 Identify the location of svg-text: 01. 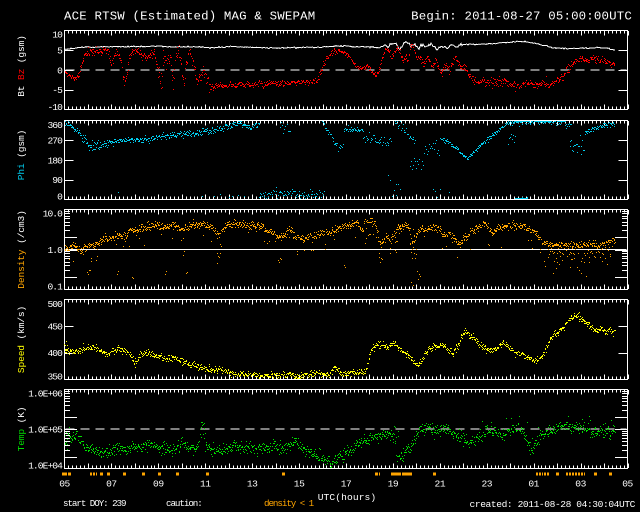
(533, 483).